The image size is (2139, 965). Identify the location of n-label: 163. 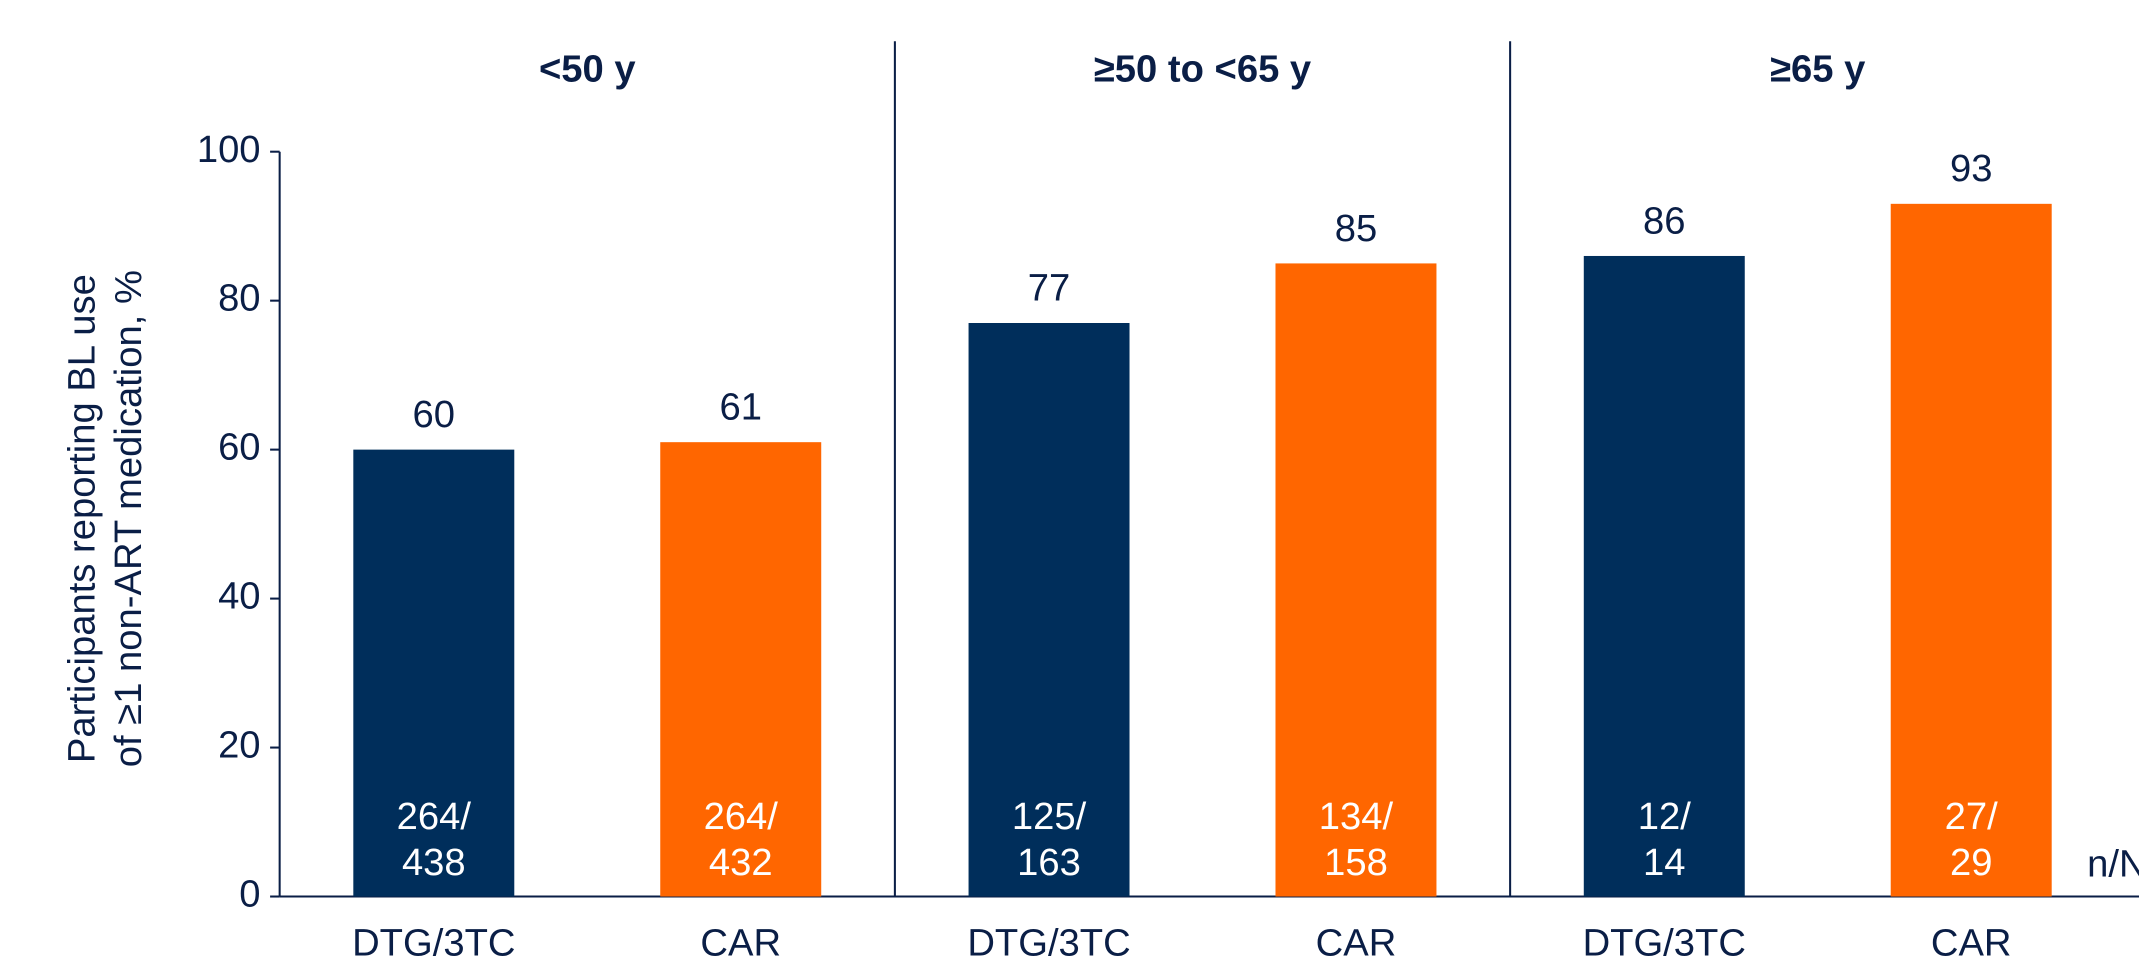
(1049, 862).